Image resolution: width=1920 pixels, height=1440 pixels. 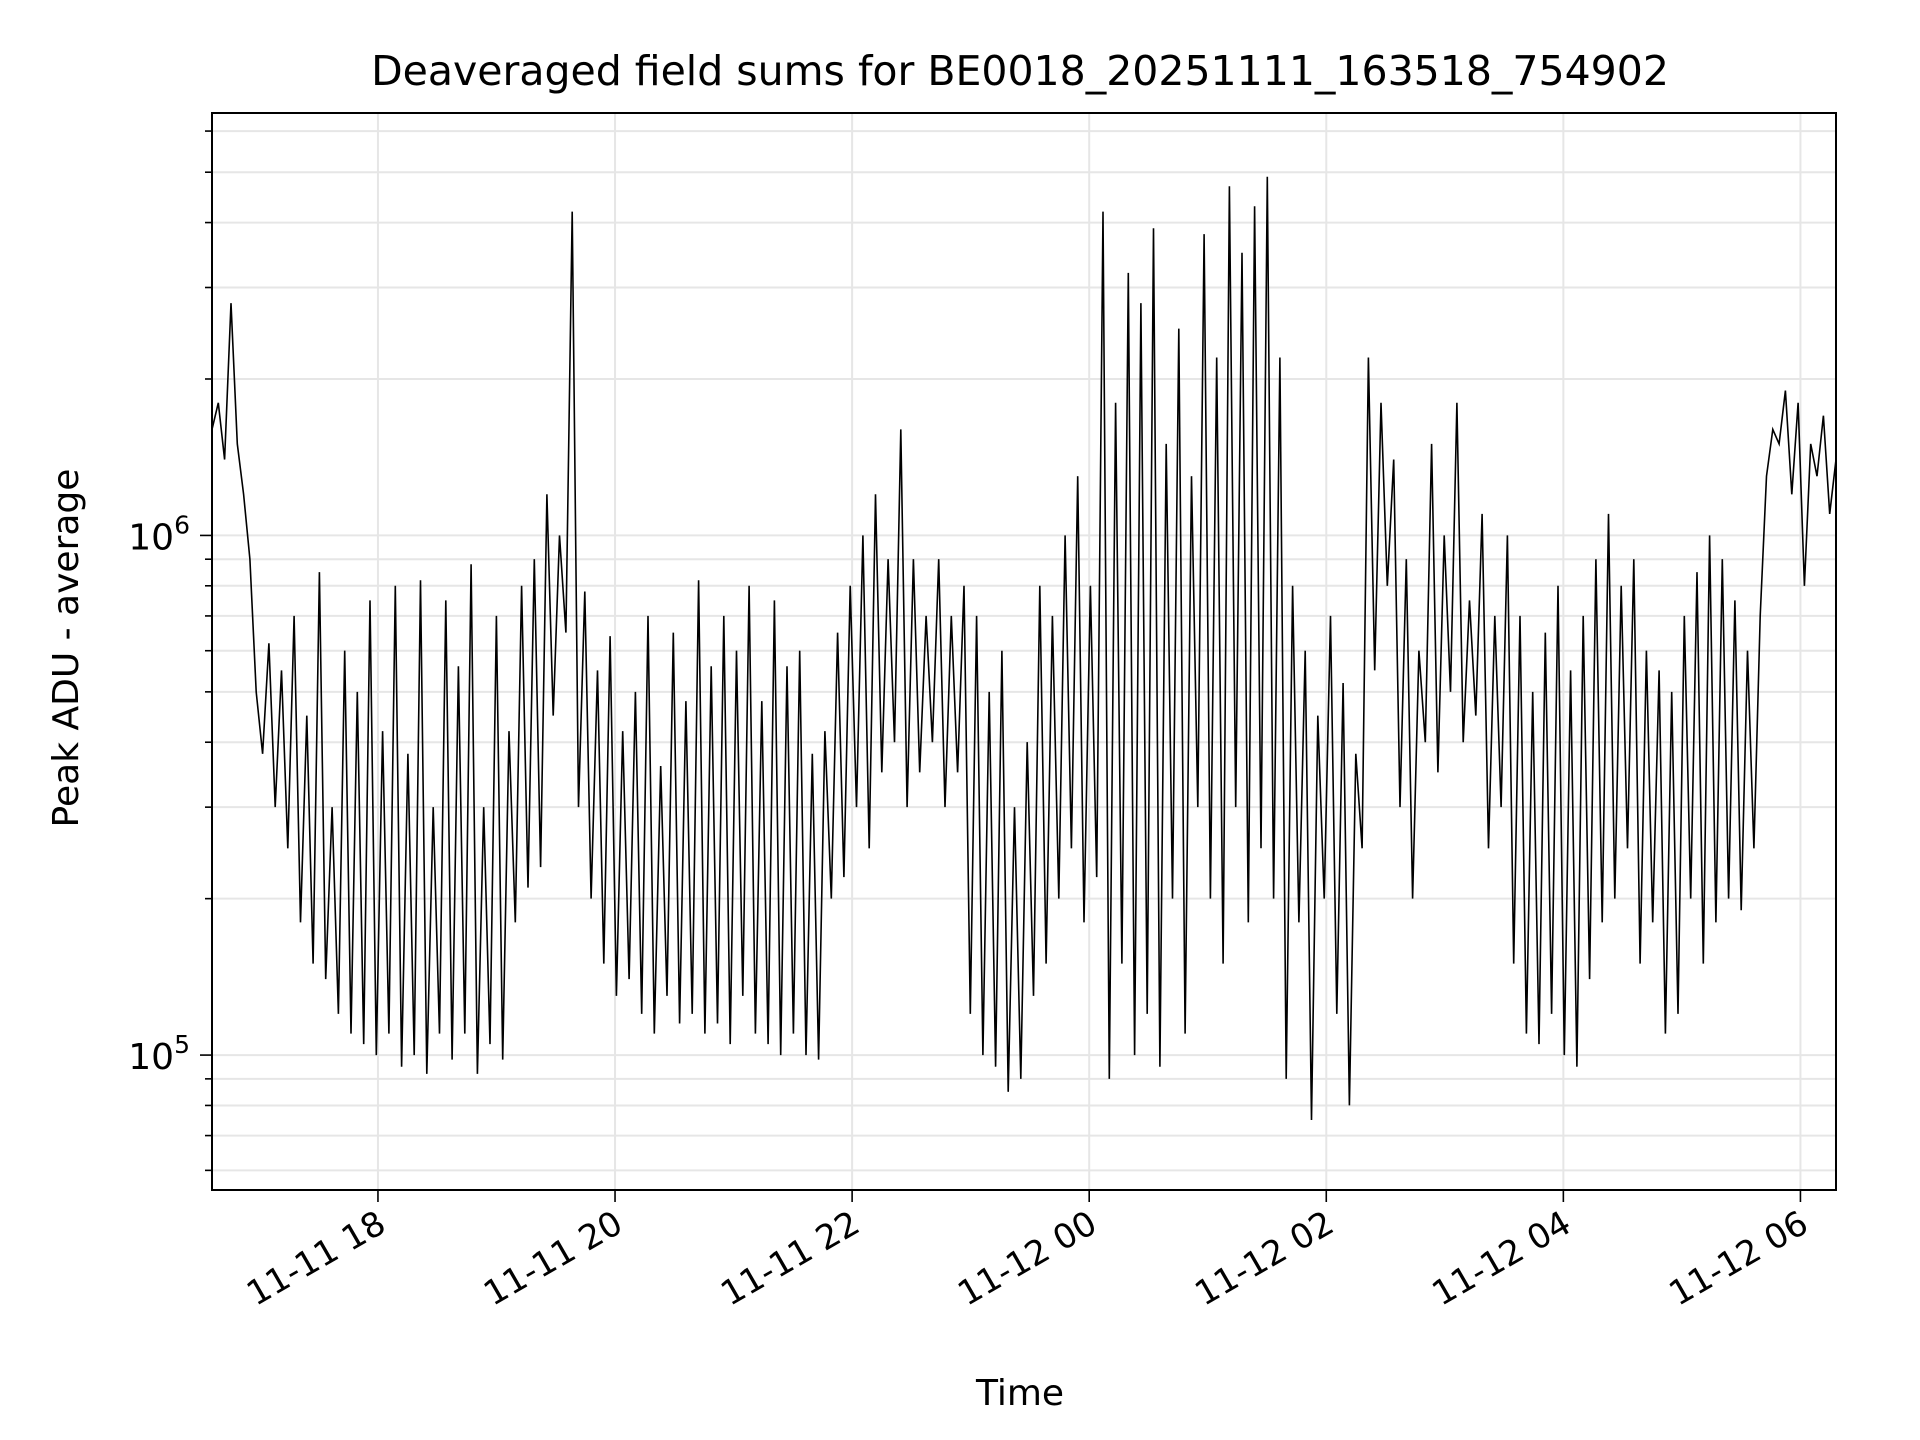 What do you see at coordinates (553, 1258) in the screenshot?
I see `x-tick-label: 11-11 20` at bounding box center [553, 1258].